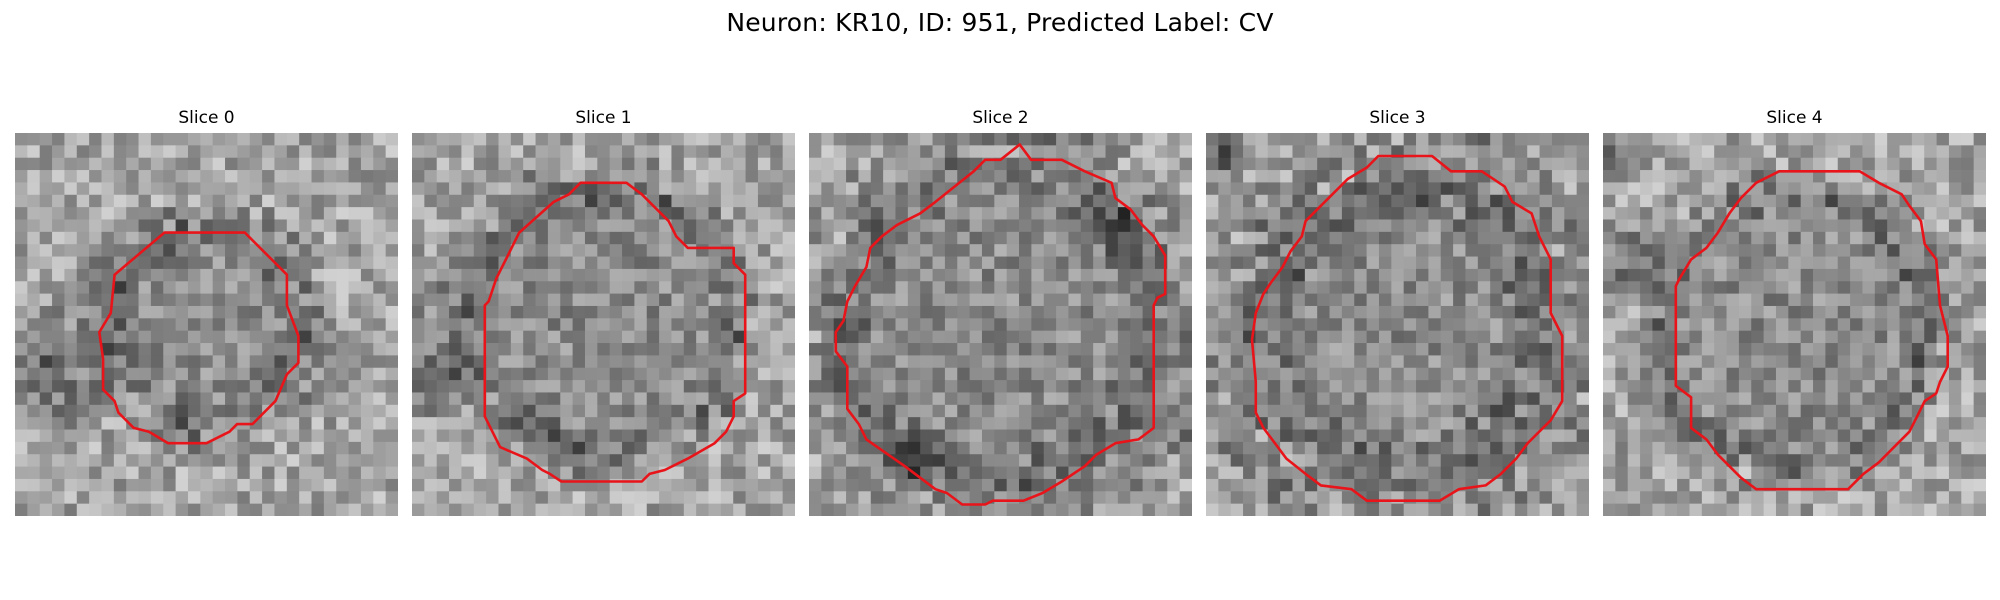 The image size is (2000, 600). I want to click on slice-panel-1: Slice 1, so click(603, 314).